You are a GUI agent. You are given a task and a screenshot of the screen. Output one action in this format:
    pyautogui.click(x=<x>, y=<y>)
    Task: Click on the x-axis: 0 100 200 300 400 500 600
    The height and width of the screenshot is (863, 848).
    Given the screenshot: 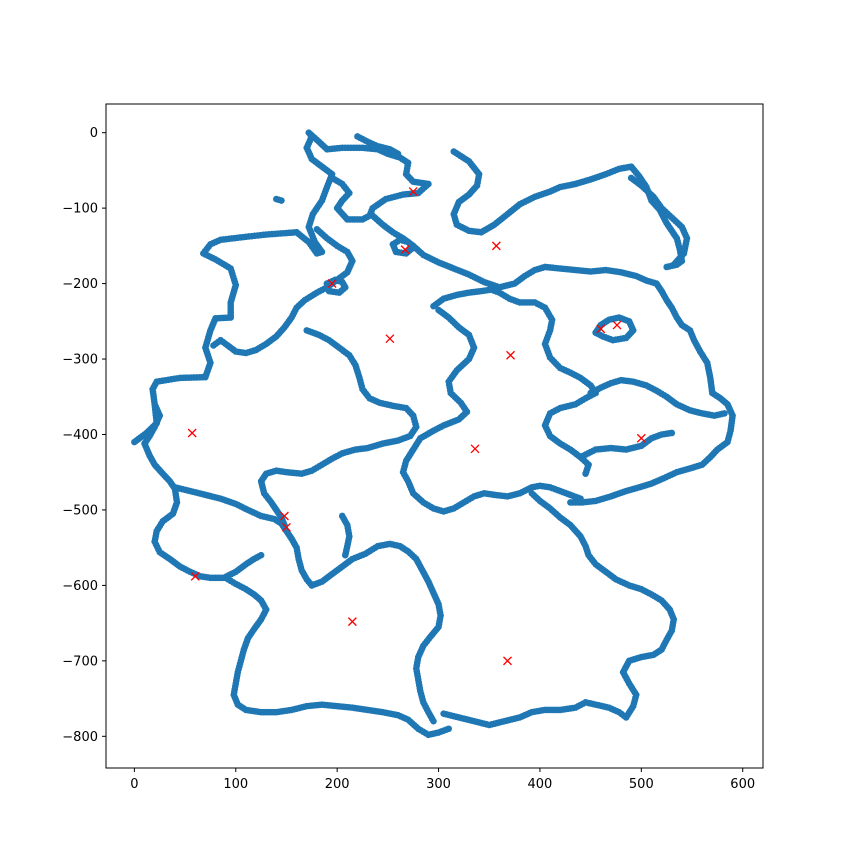 What is the action you would take?
    pyautogui.click(x=442, y=780)
    